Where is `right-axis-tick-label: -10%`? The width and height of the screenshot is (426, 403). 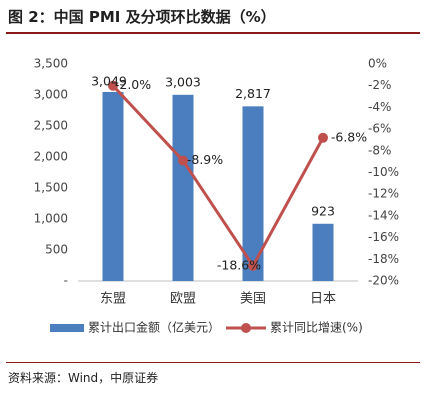
right-axis-tick-label: -10% is located at coordinates (383, 172).